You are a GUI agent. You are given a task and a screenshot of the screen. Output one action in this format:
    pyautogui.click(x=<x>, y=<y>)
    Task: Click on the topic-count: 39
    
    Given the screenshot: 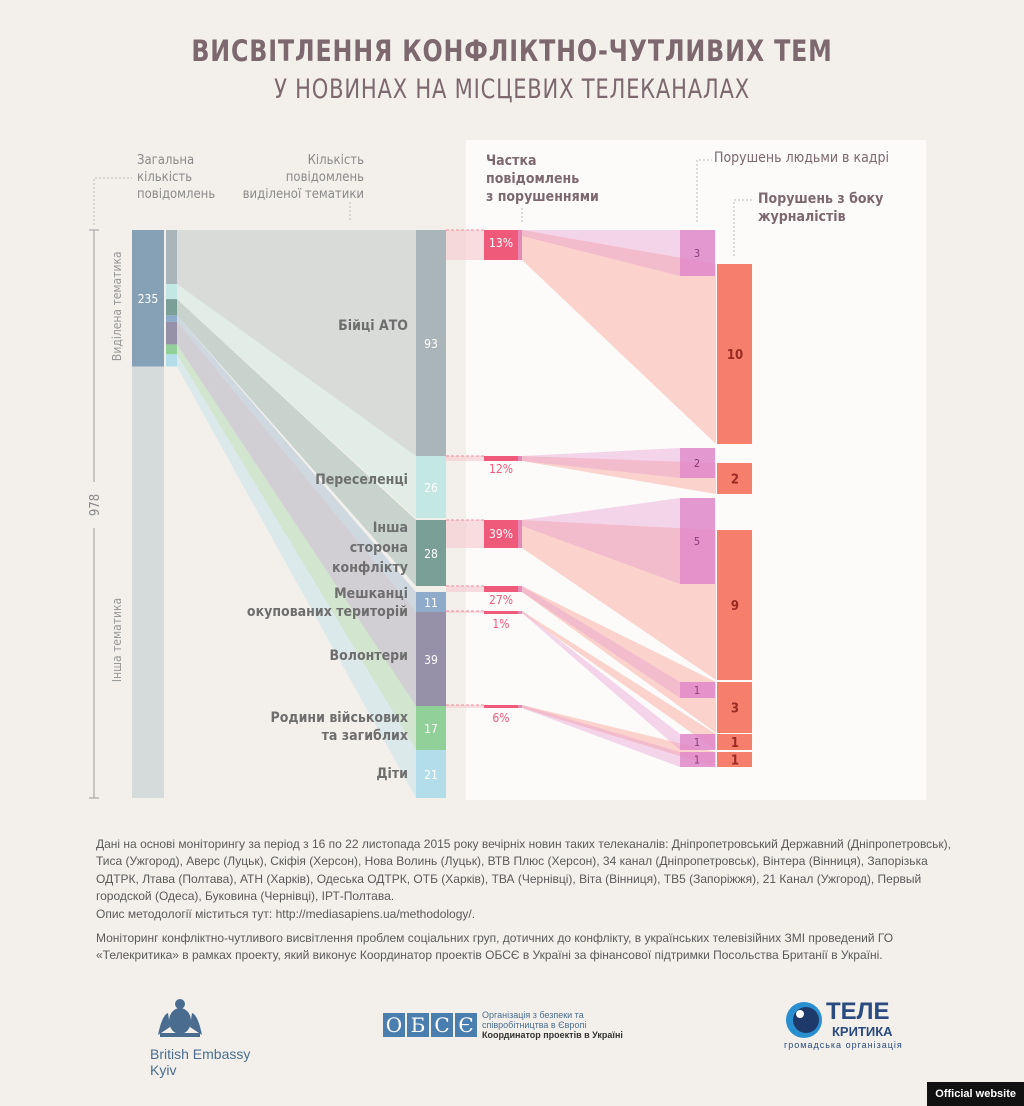 What is the action you would take?
    pyautogui.click(x=431, y=660)
    